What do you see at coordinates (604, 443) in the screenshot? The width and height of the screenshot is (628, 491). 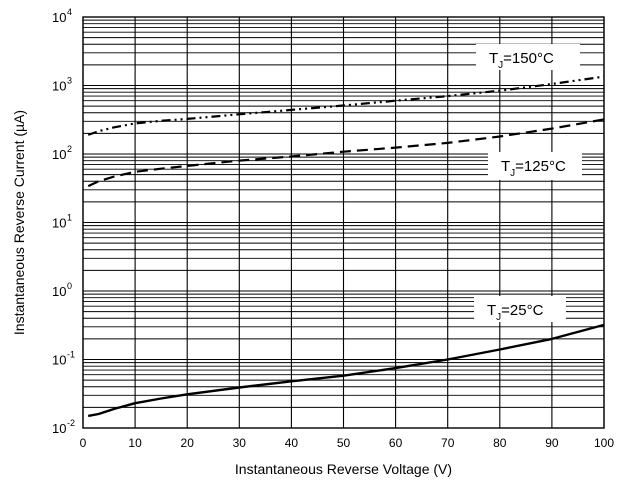 I see `x-tick-label: 100` at bounding box center [604, 443].